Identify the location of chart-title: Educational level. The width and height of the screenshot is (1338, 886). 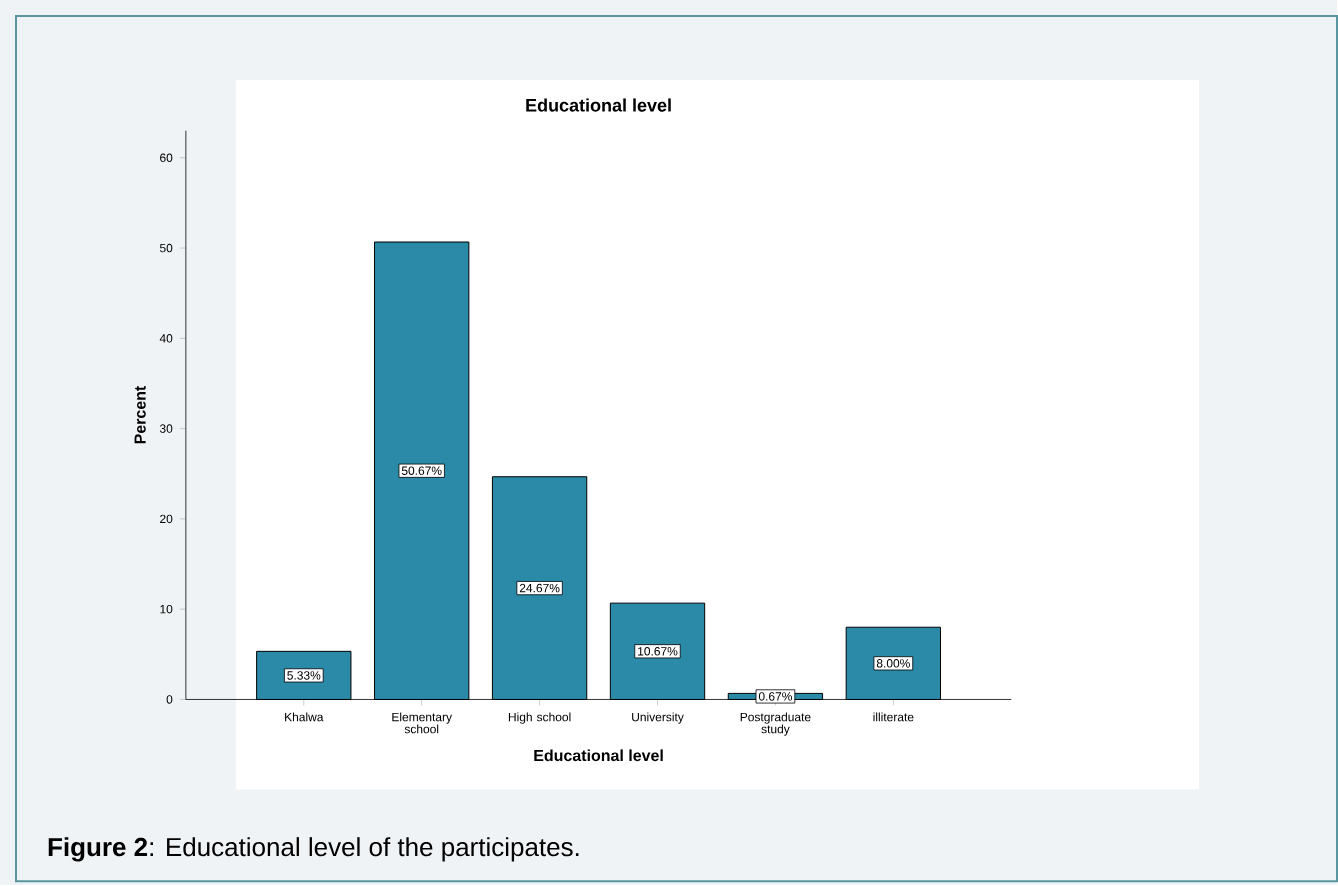
(598, 105).